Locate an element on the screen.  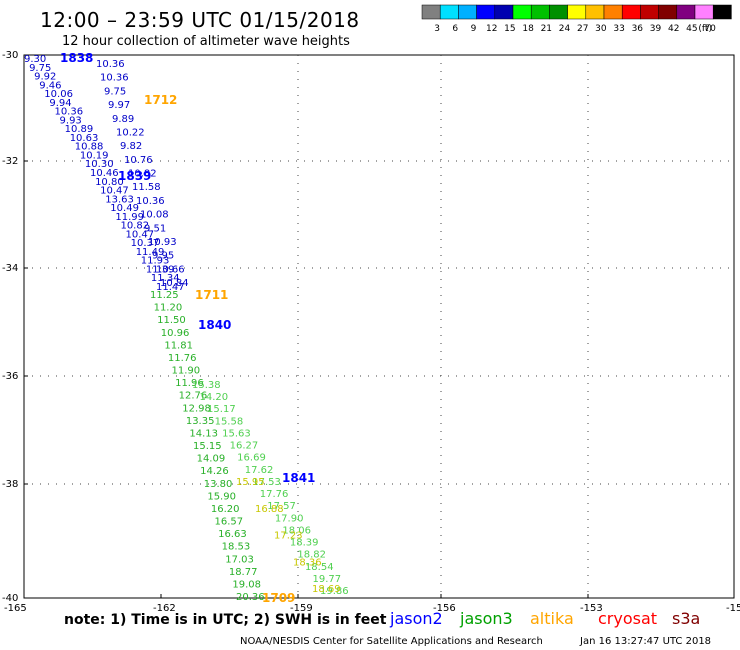
swh-value: 15.58 is located at coordinates (229, 421).